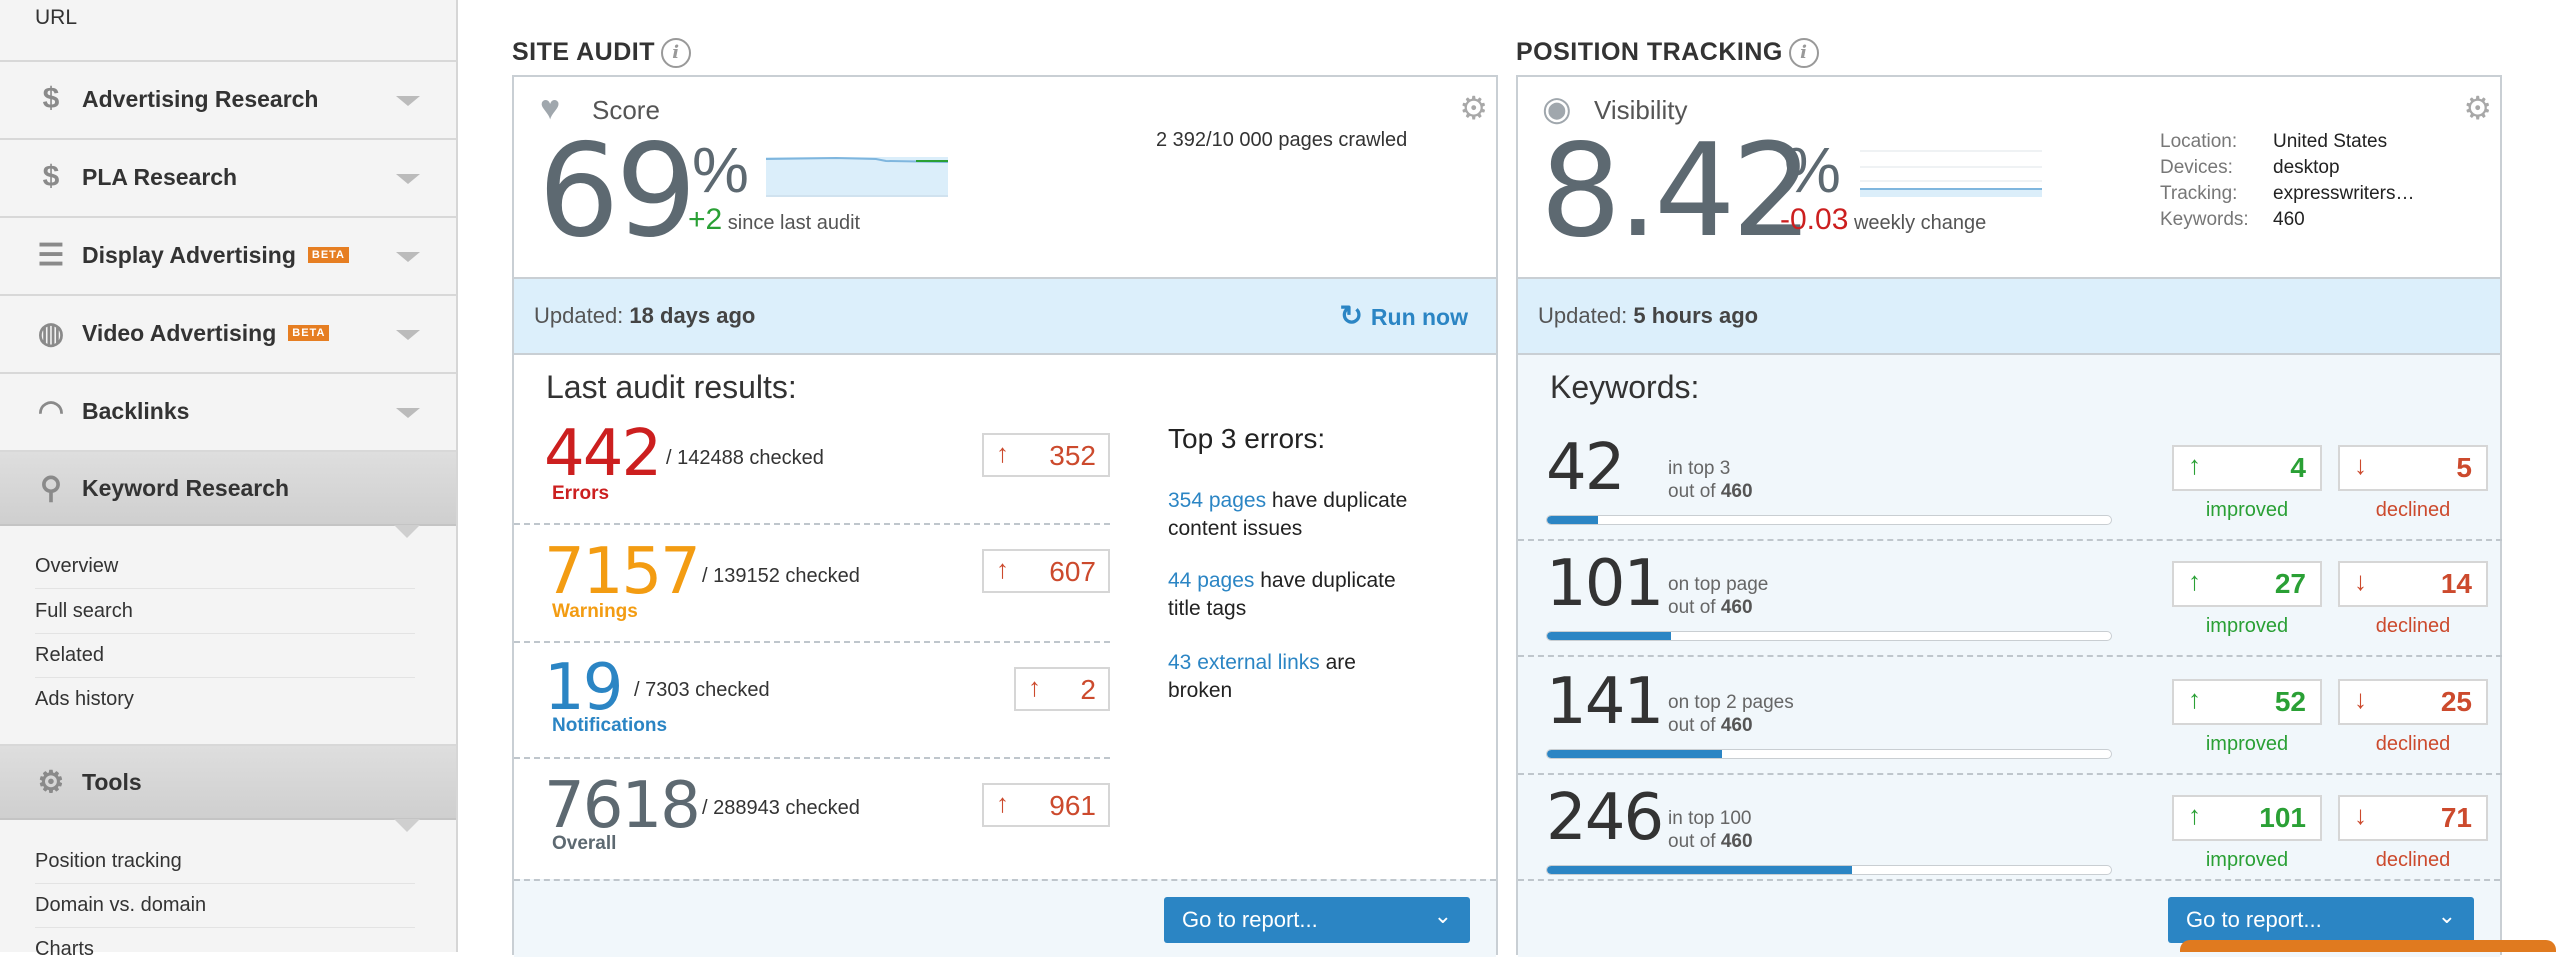 The height and width of the screenshot is (972, 2556). Describe the element at coordinates (407, 825) in the screenshot. I see `active-notch` at that location.